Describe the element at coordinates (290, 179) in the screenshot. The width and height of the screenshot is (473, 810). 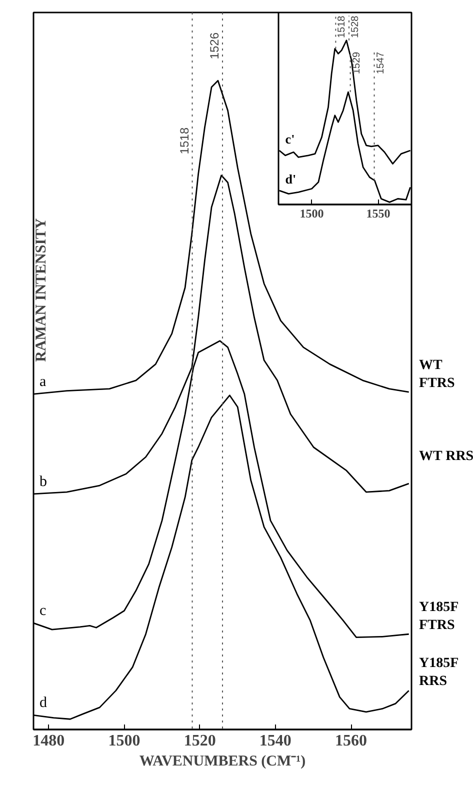
I see `series-label: d'` at that location.